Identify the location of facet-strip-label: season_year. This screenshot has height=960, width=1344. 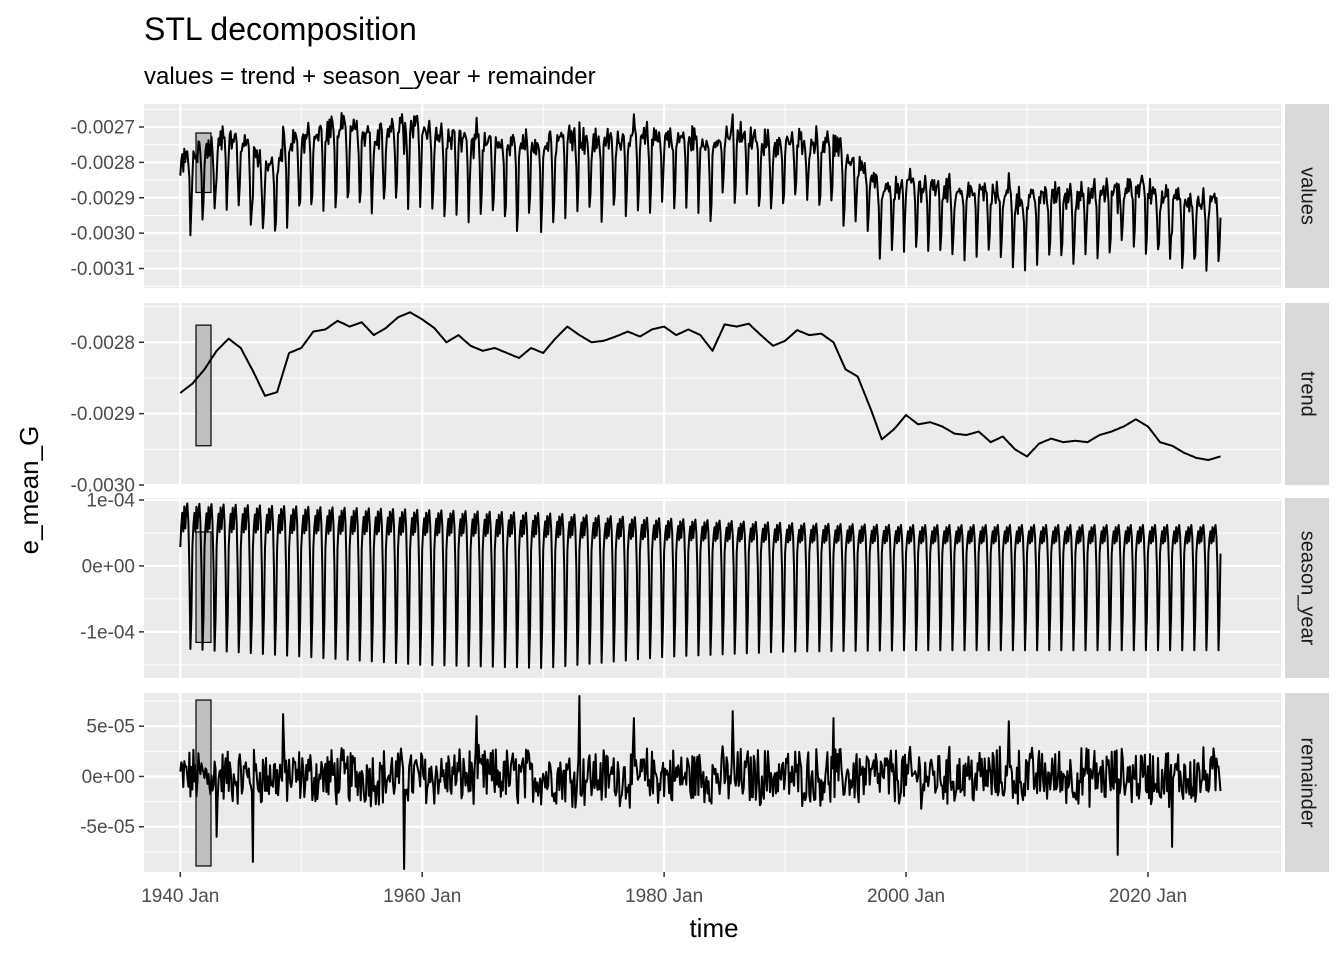
(1308, 588).